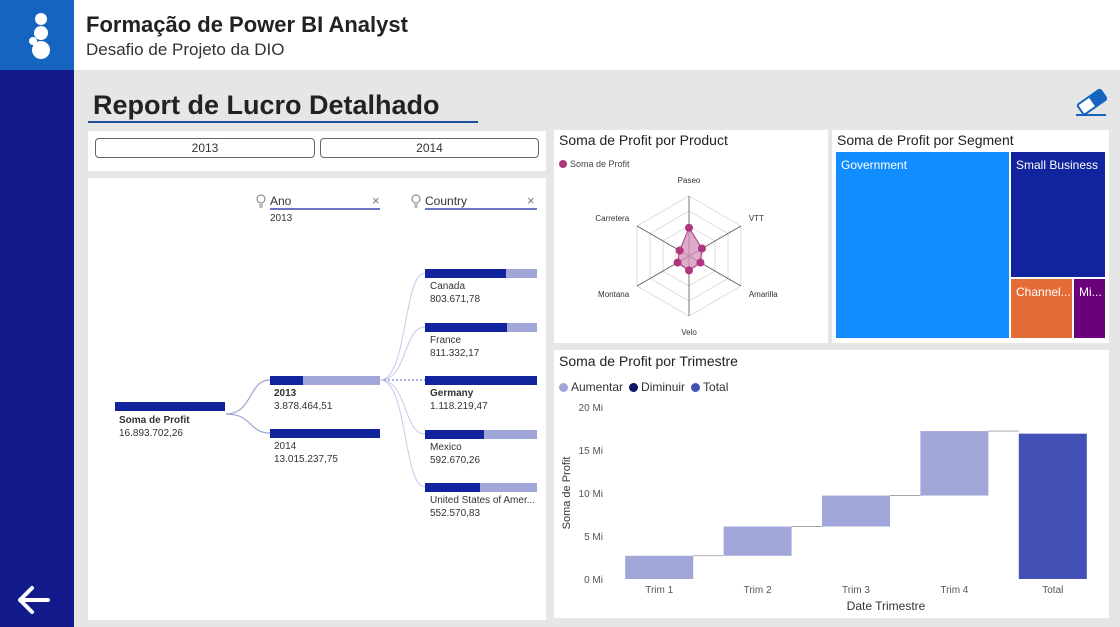 The height and width of the screenshot is (627, 1120). Describe the element at coordinates (185, 49) in the screenshot. I see `app-subtitle: Desafio de Projeto da DIO` at that location.